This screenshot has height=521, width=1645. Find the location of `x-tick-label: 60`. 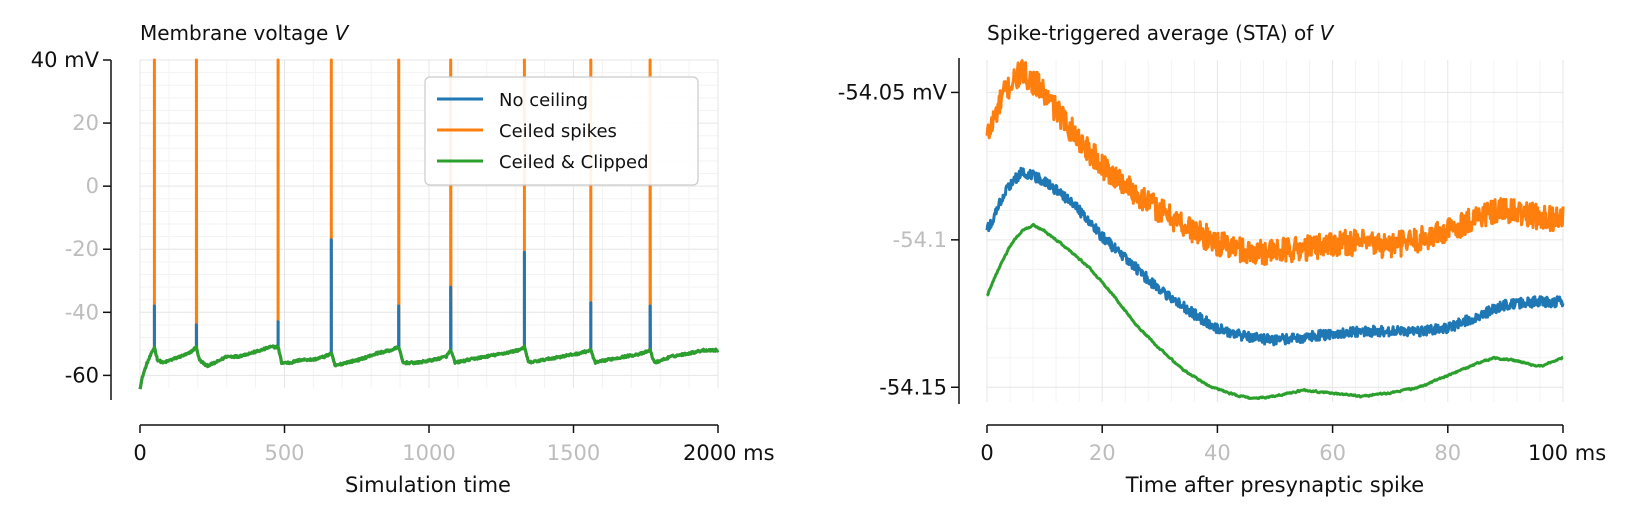

x-tick-label: 60 is located at coordinates (1332, 453).